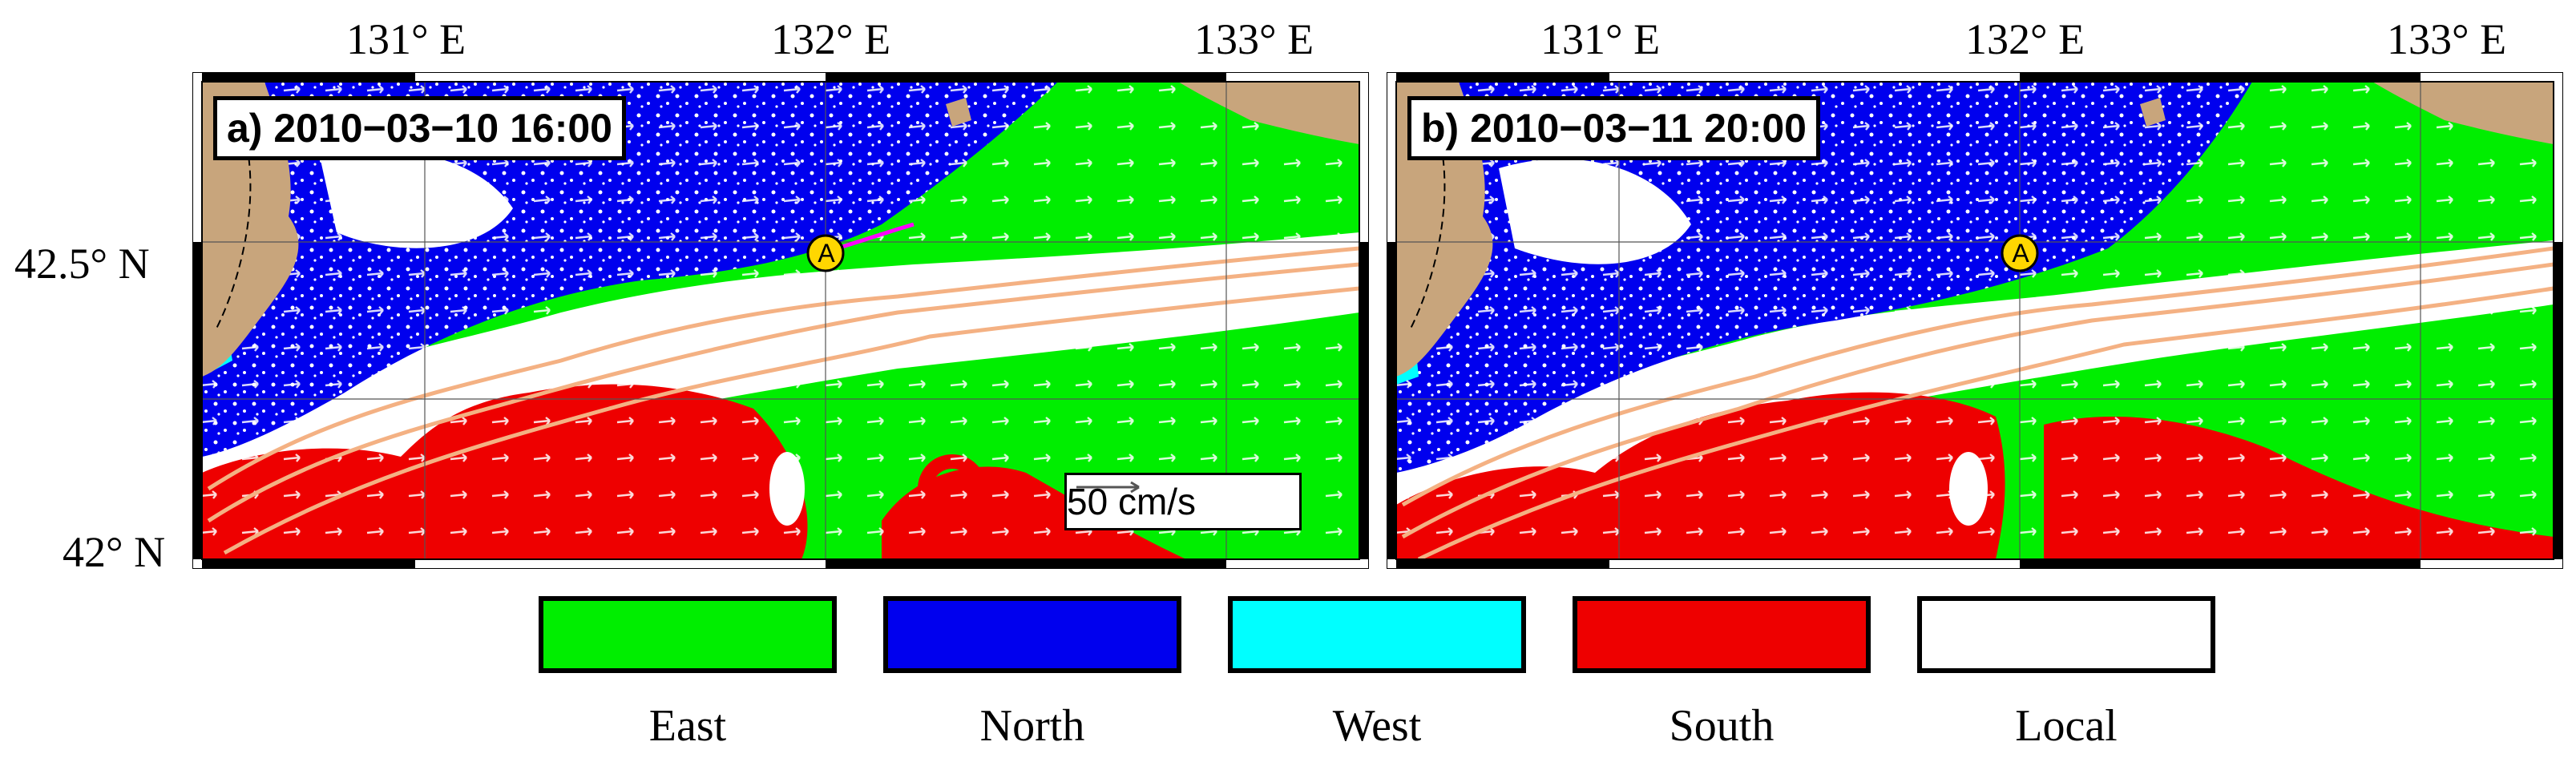 Image resolution: width=2576 pixels, height=770 pixels. I want to click on lat-tick-42-5: 42.5° N, so click(82, 264).